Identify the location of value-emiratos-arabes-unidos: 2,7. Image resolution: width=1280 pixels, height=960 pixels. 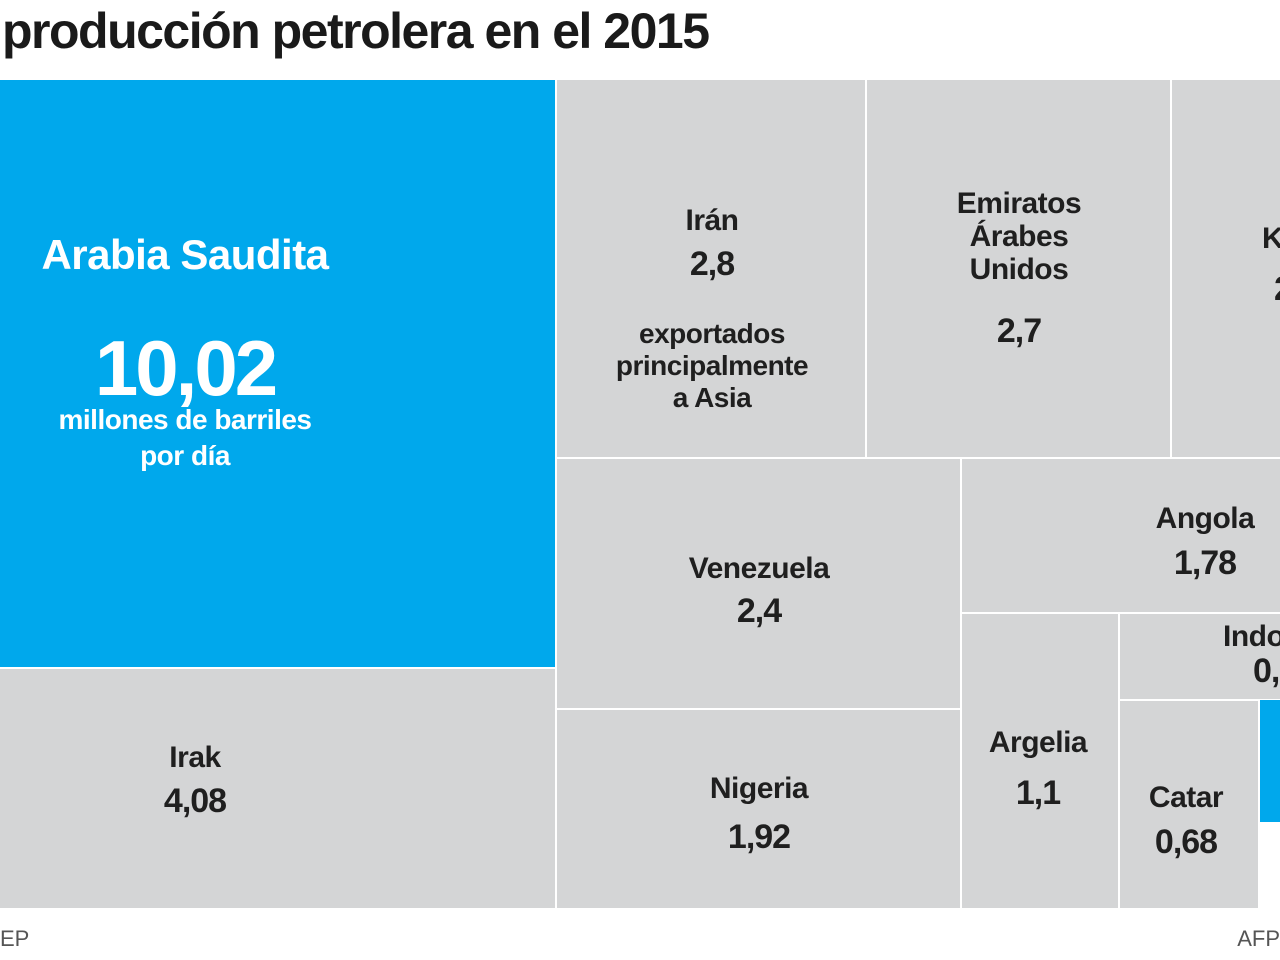
(1019, 331).